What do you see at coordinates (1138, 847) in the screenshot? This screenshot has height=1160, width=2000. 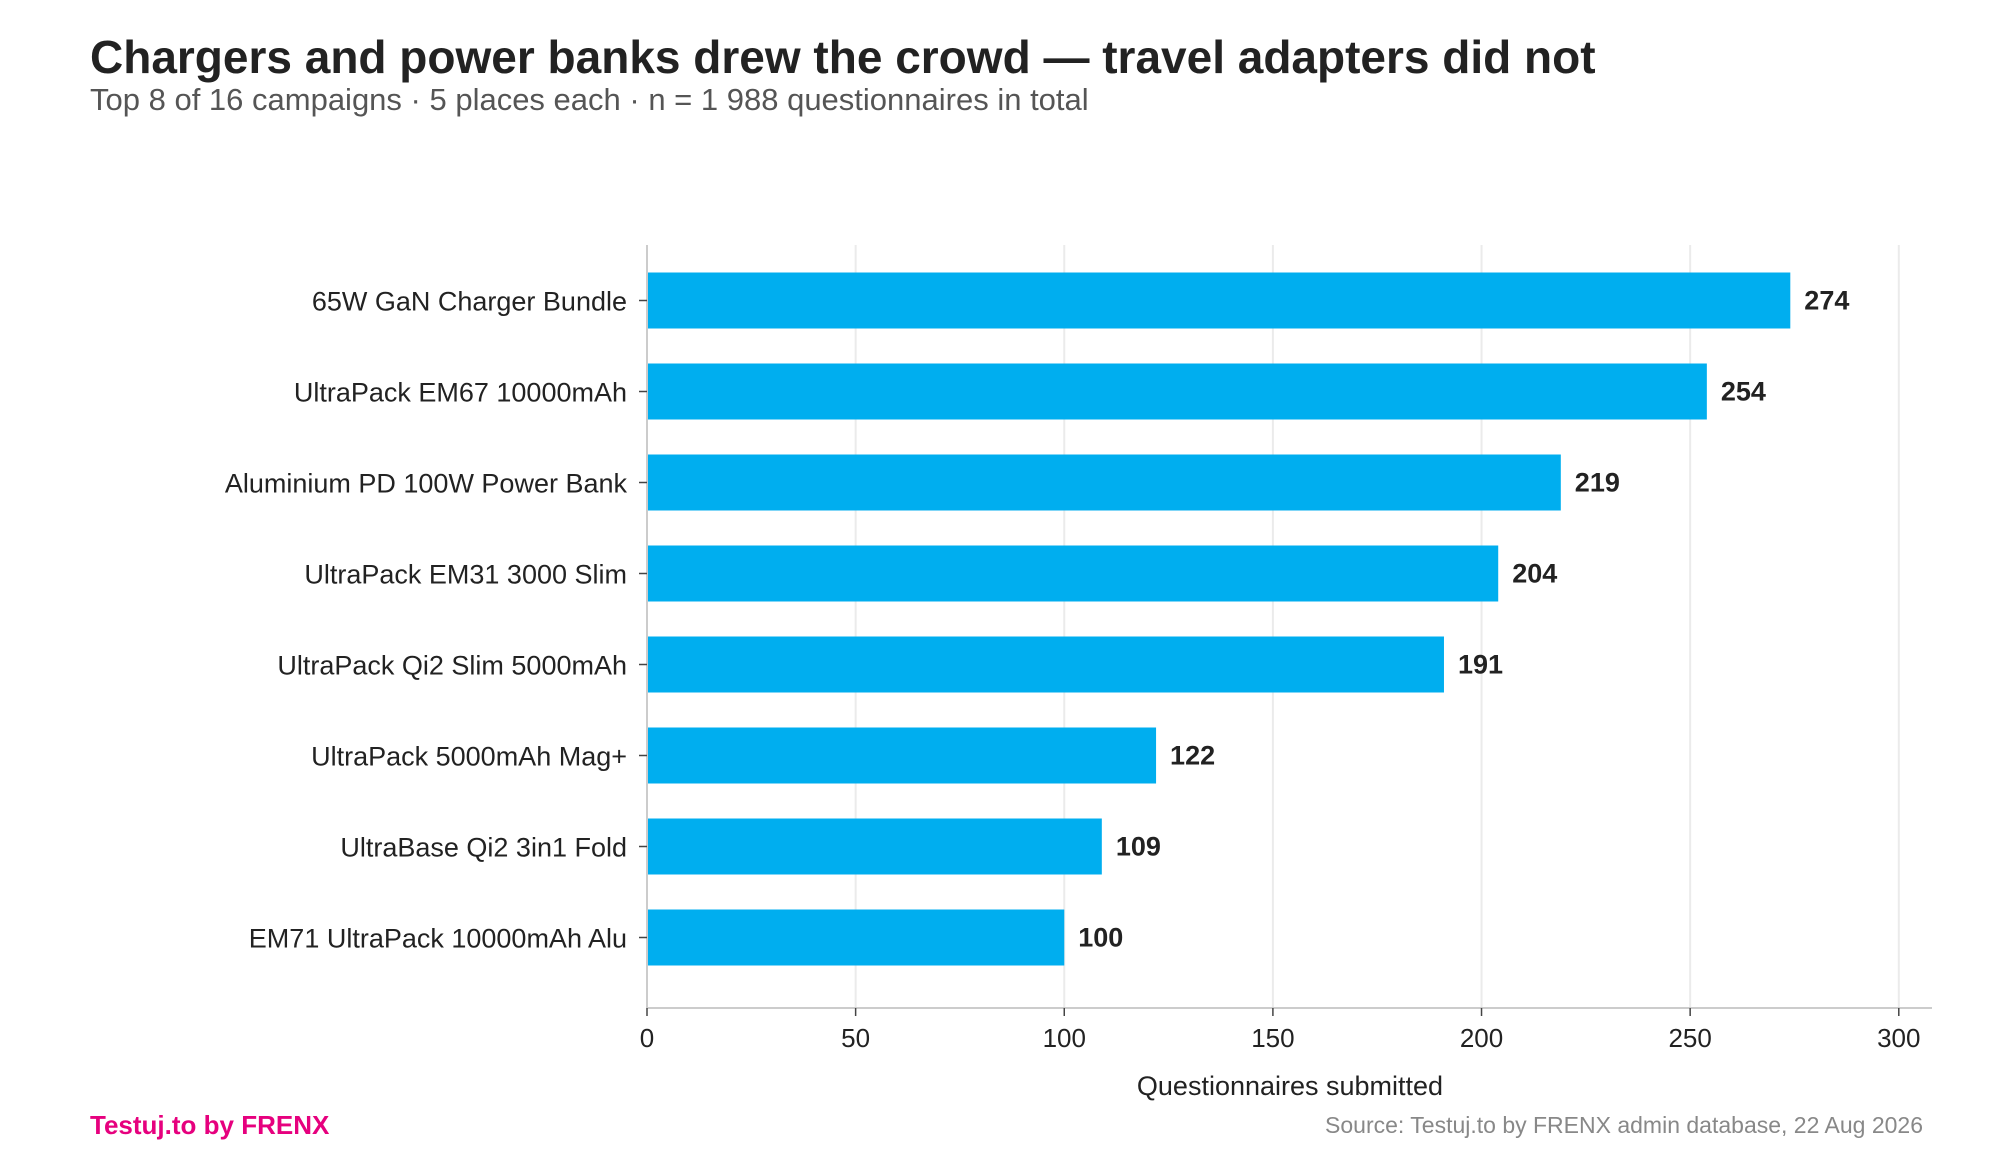 I see `value-label-7: 109` at bounding box center [1138, 847].